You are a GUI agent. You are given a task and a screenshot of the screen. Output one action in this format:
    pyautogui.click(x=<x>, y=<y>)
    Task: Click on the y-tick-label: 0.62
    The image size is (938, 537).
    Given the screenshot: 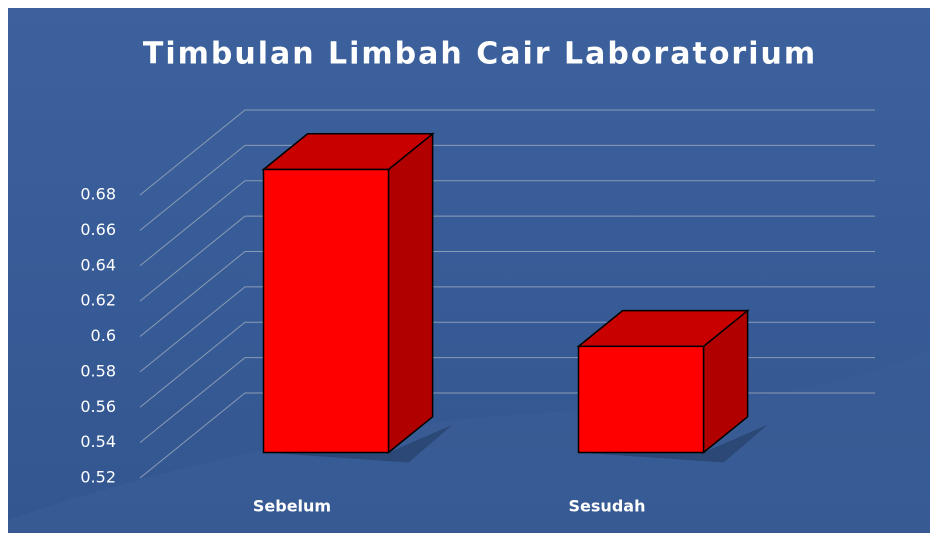 What is the action you would take?
    pyautogui.click(x=98, y=300)
    